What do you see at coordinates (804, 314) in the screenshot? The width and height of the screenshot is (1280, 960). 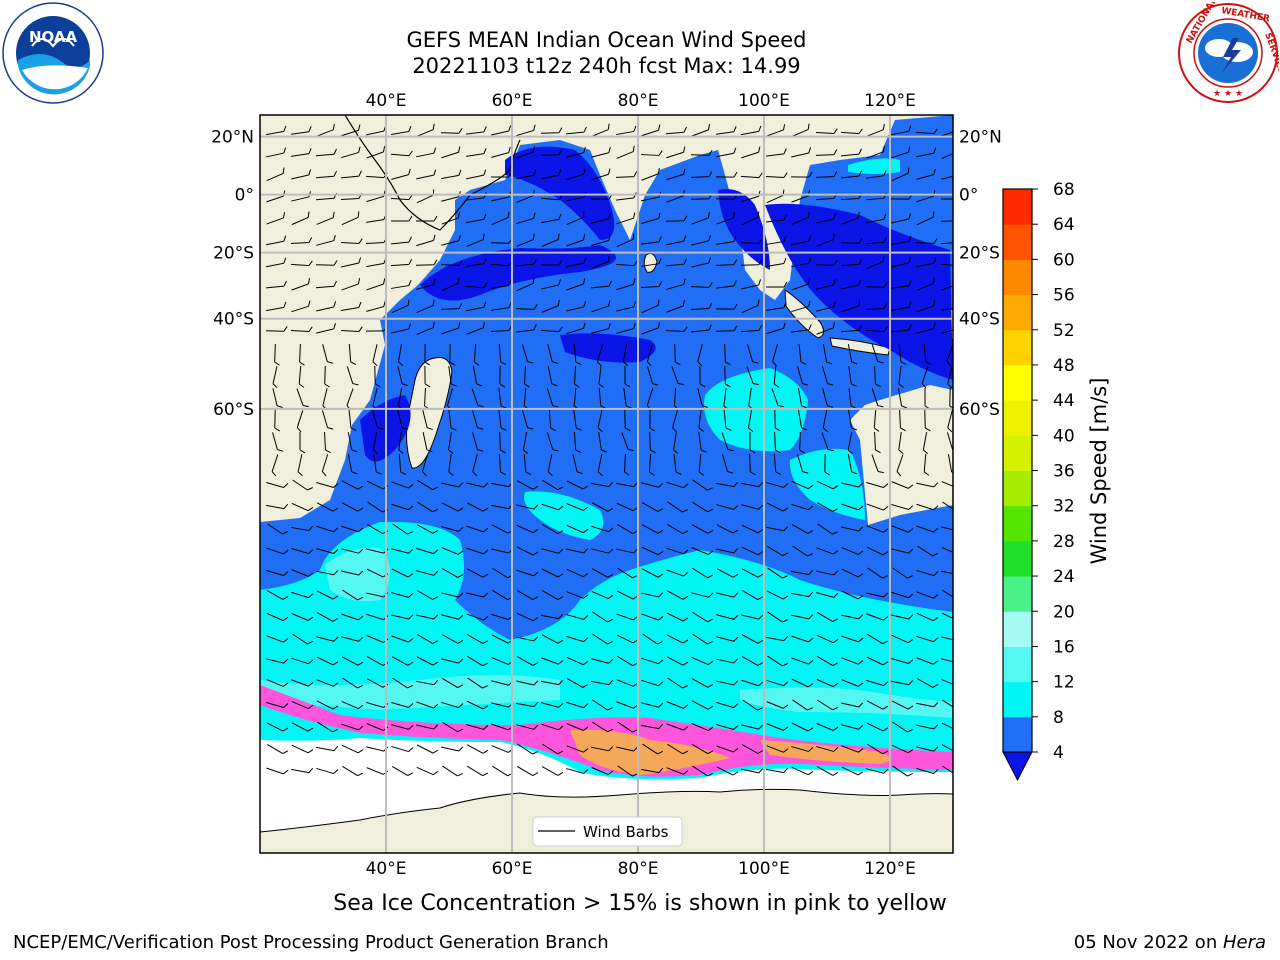 I see `sumatra-land` at bounding box center [804, 314].